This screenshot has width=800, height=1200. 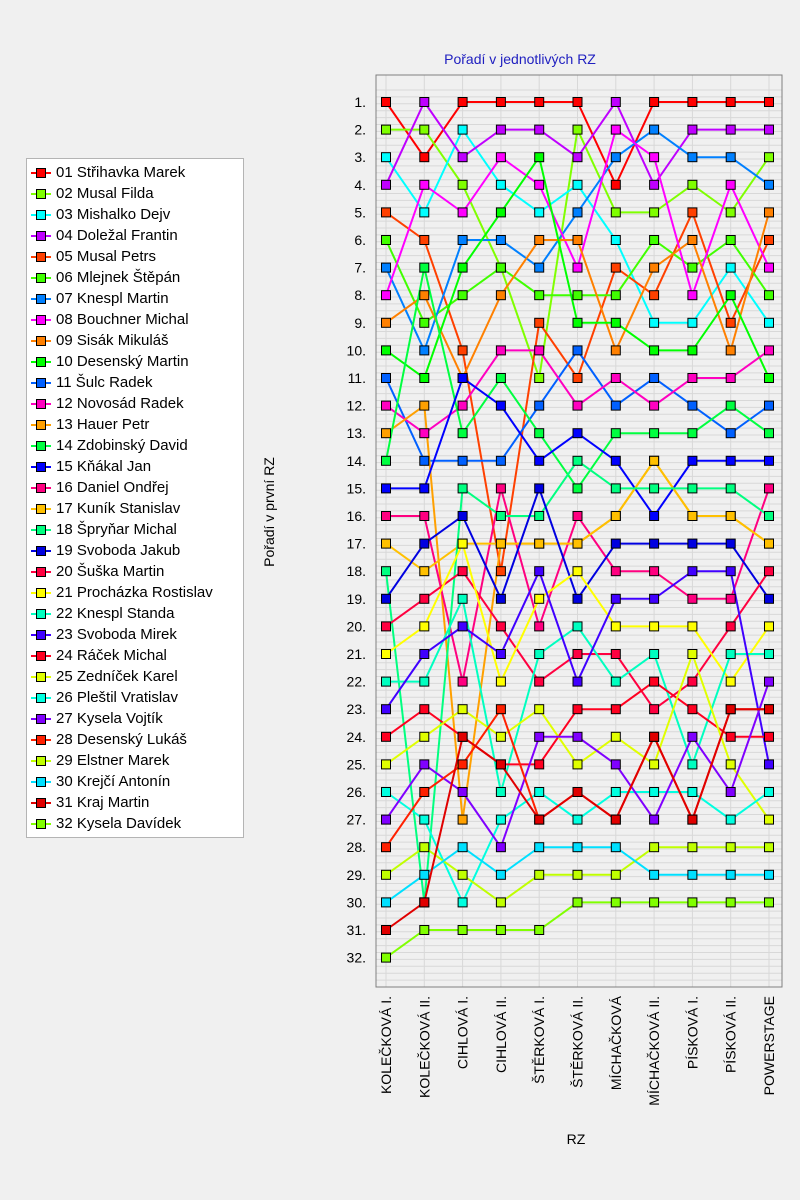 I want to click on y-tick-label: 17., so click(x=356, y=544).